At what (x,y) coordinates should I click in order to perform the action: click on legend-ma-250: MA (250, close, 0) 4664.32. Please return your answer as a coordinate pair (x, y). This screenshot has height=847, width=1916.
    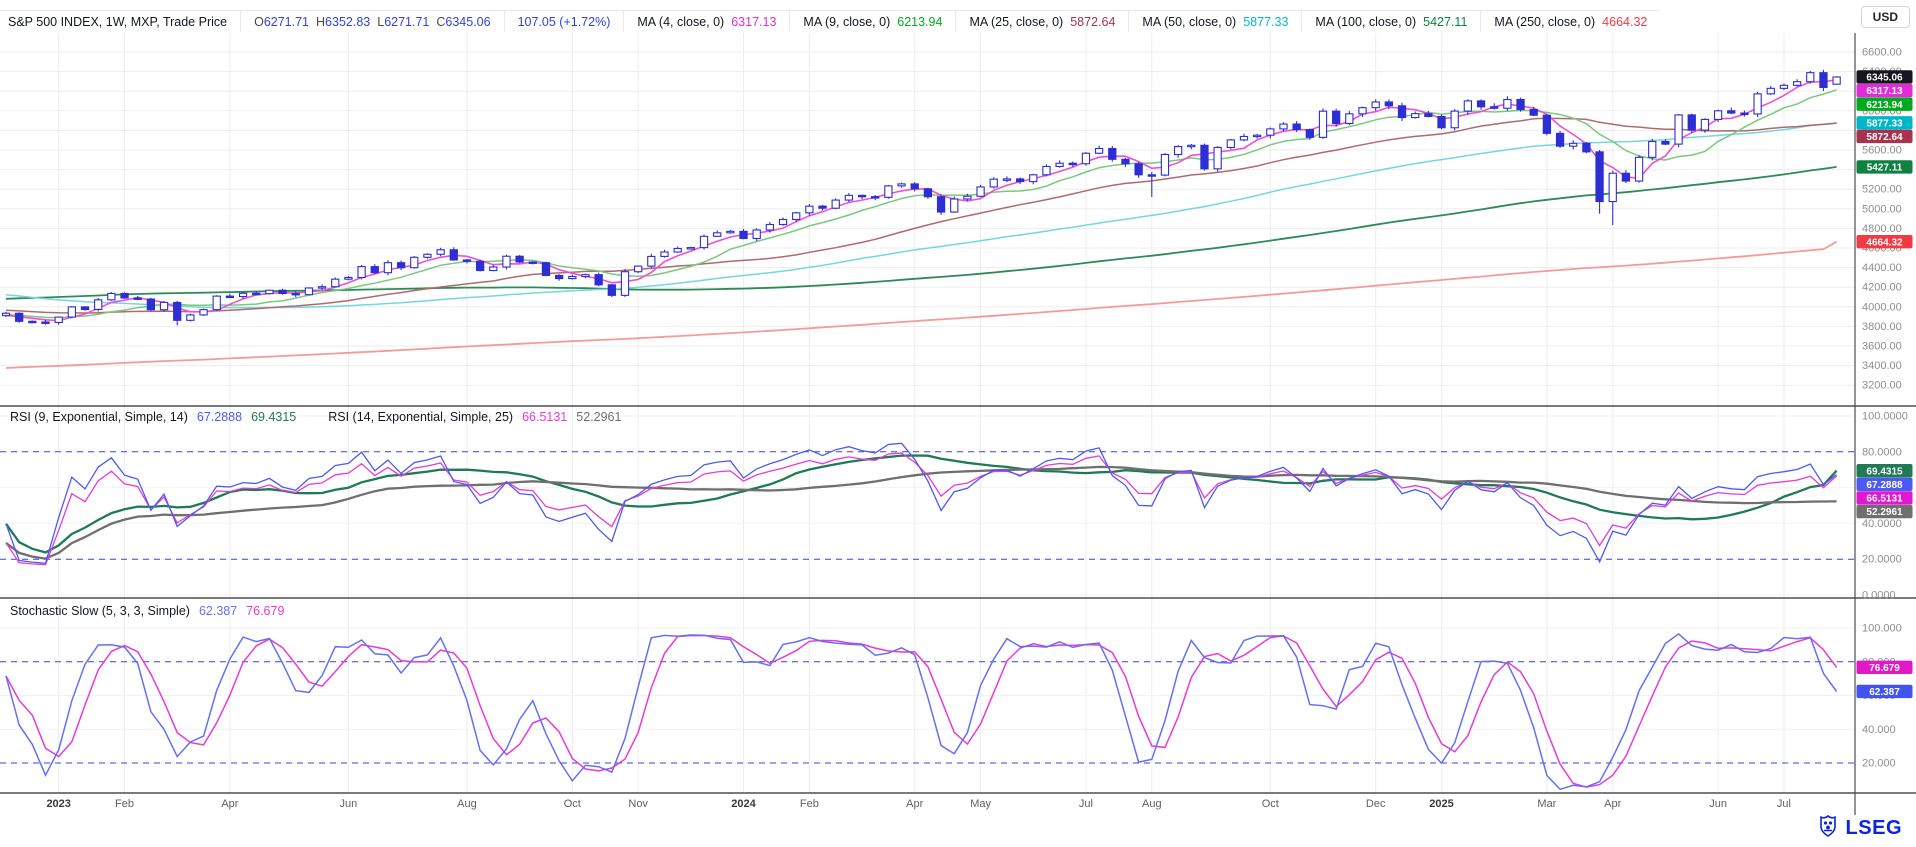
    Looking at the image, I should click on (1570, 21).